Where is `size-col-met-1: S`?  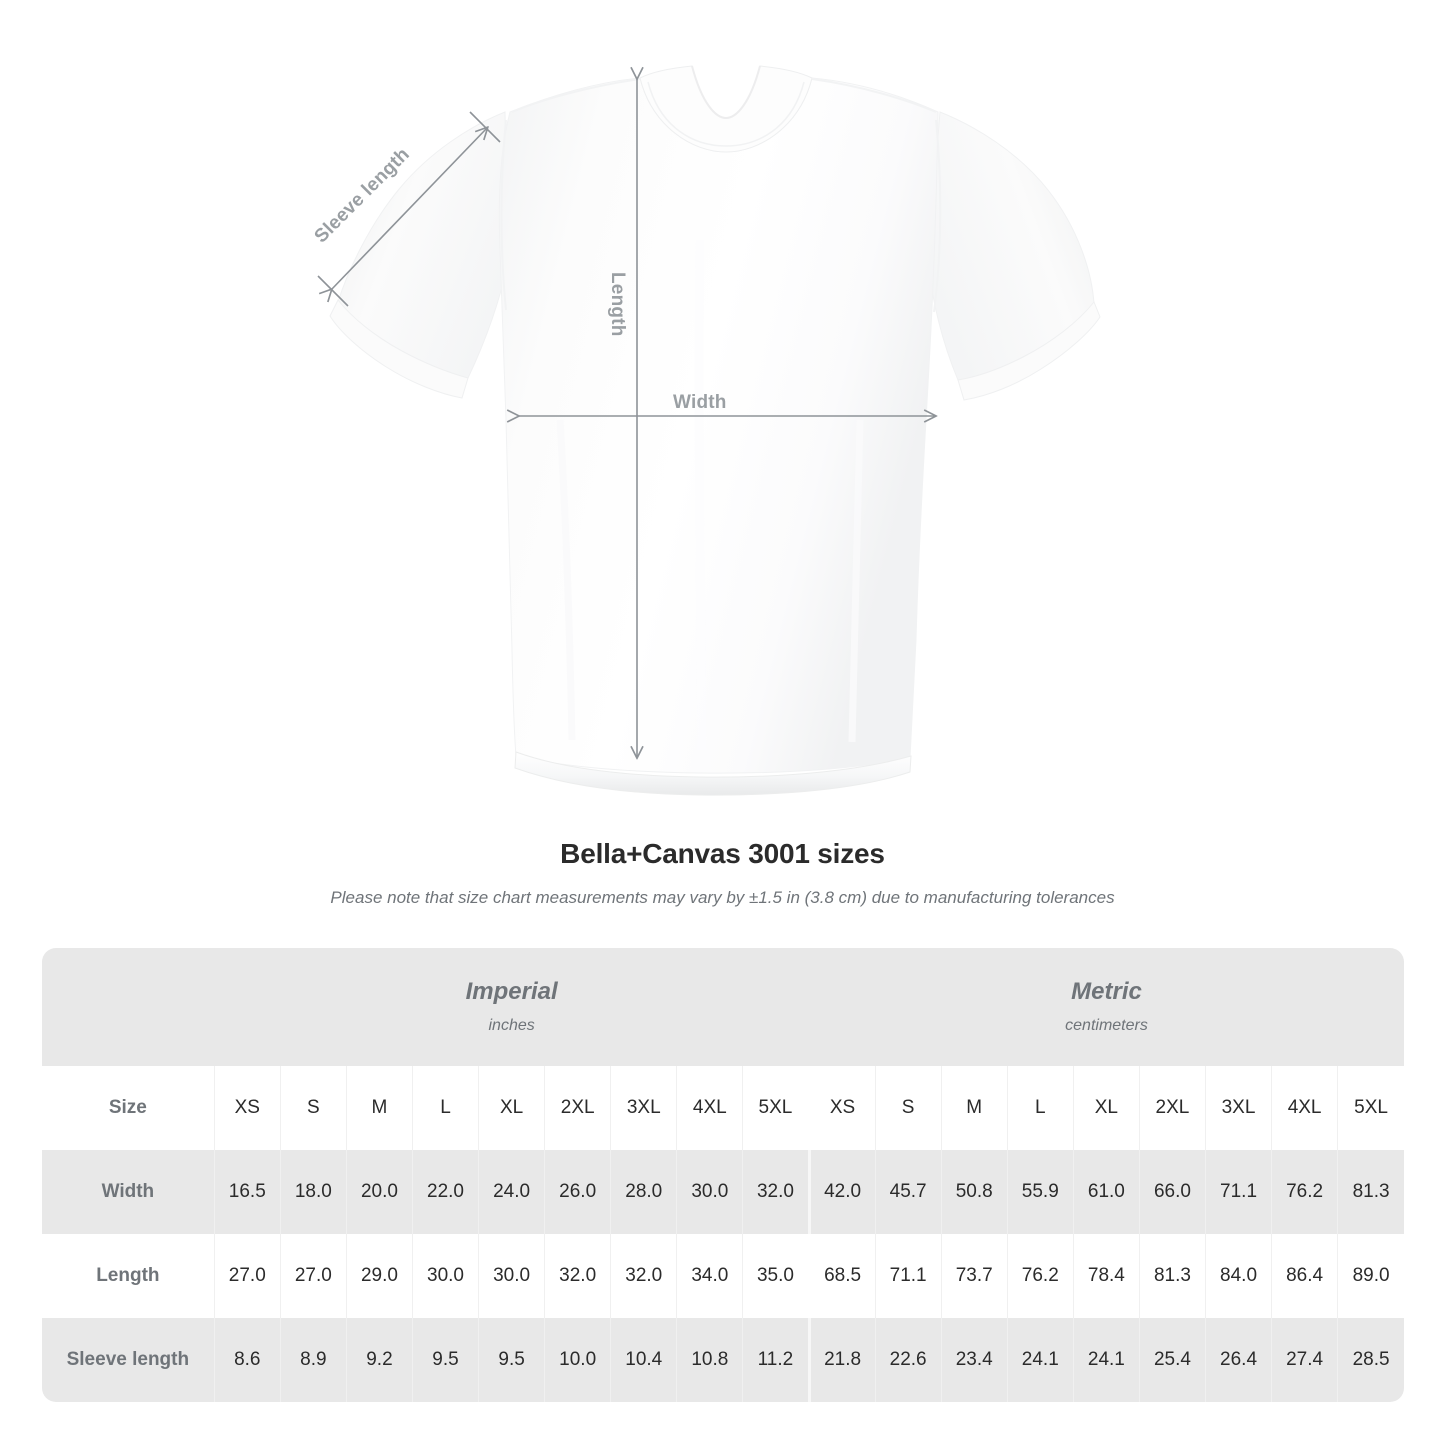
size-col-met-1: S is located at coordinates (908, 1108).